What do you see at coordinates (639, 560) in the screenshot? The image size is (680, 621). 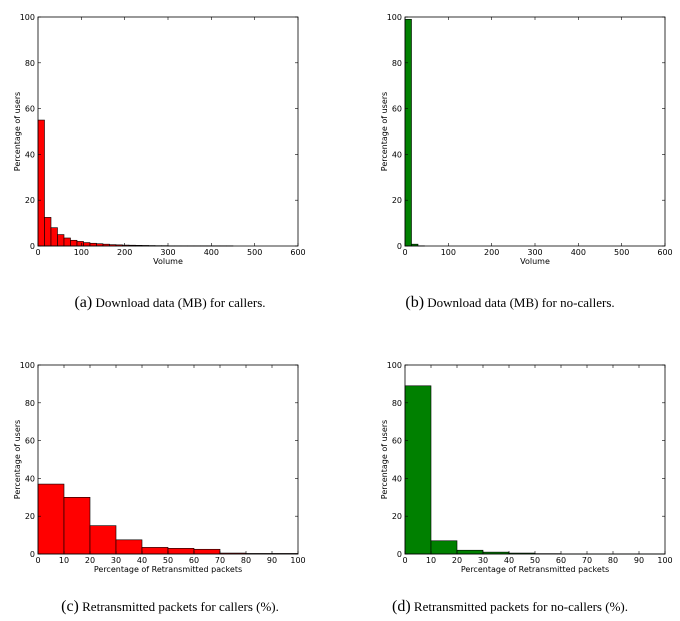 I see `chart-d-xtick-label-9: 90` at bounding box center [639, 560].